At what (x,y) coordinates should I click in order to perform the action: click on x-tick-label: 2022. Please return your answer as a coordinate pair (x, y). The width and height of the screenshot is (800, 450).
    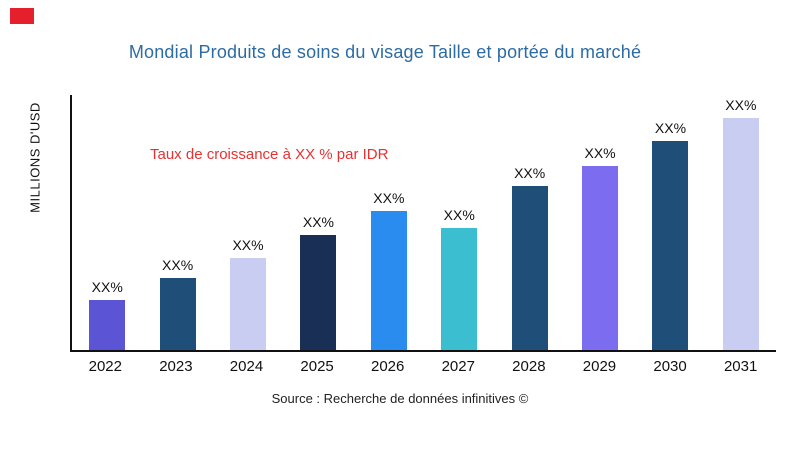
    Looking at the image, I should click on (105, 366).